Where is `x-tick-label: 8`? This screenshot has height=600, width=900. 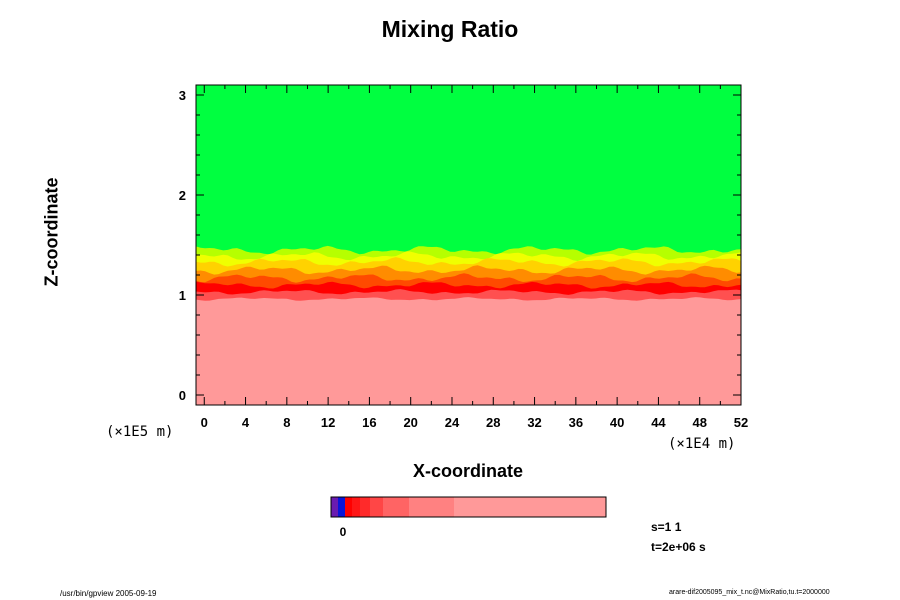 x-tick-label: 8 is located at coordinates (286, 422).